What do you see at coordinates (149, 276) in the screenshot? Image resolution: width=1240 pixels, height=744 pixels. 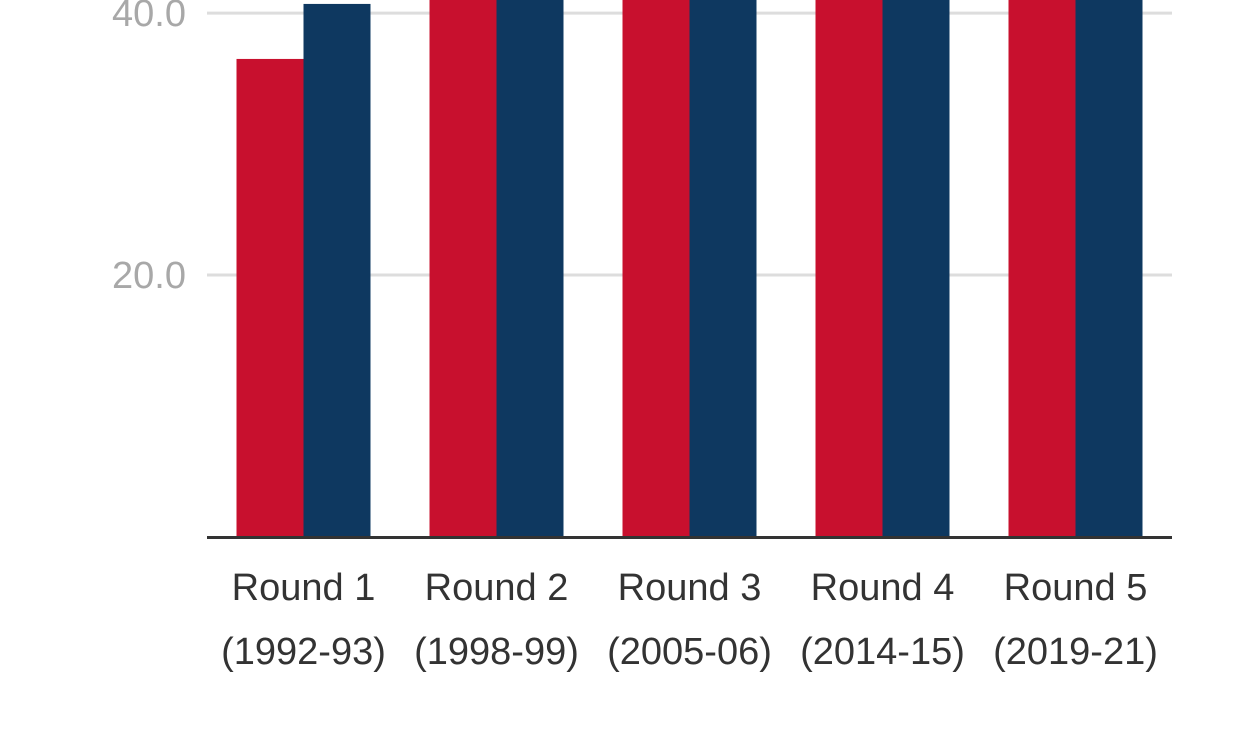 I see `y-tick-label: 20.0` at bounding box center [149, 276].